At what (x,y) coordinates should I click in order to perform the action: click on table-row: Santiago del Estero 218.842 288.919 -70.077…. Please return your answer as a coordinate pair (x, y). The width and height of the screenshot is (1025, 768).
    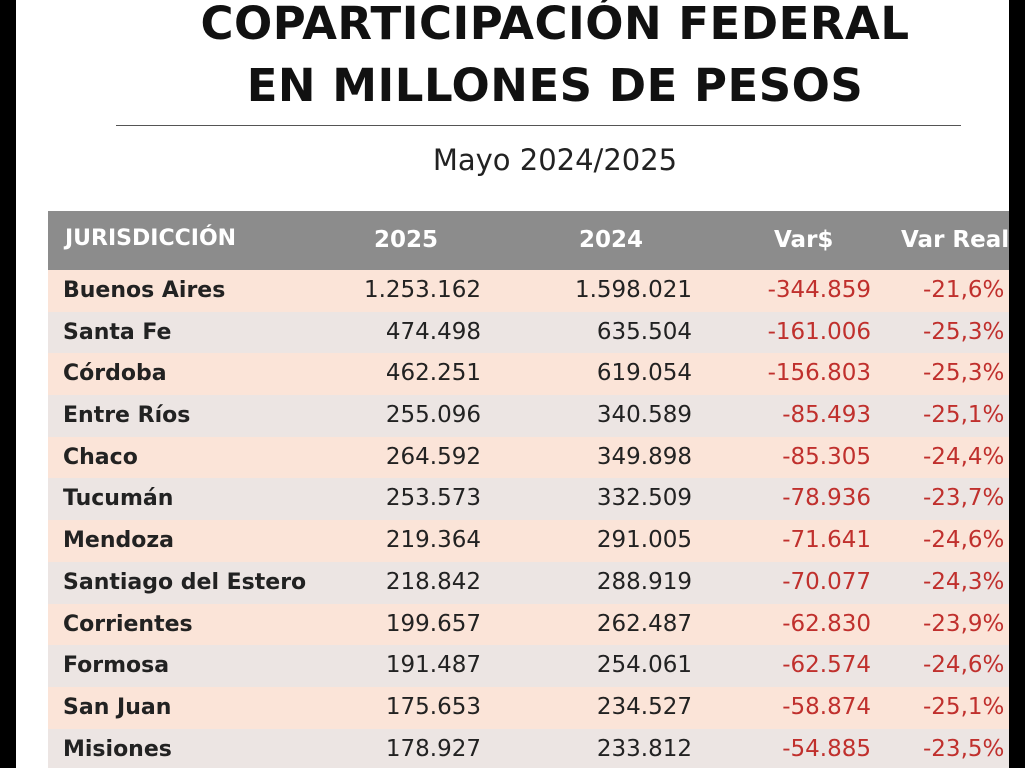
    Looking at the image, I should click on (528, 582).